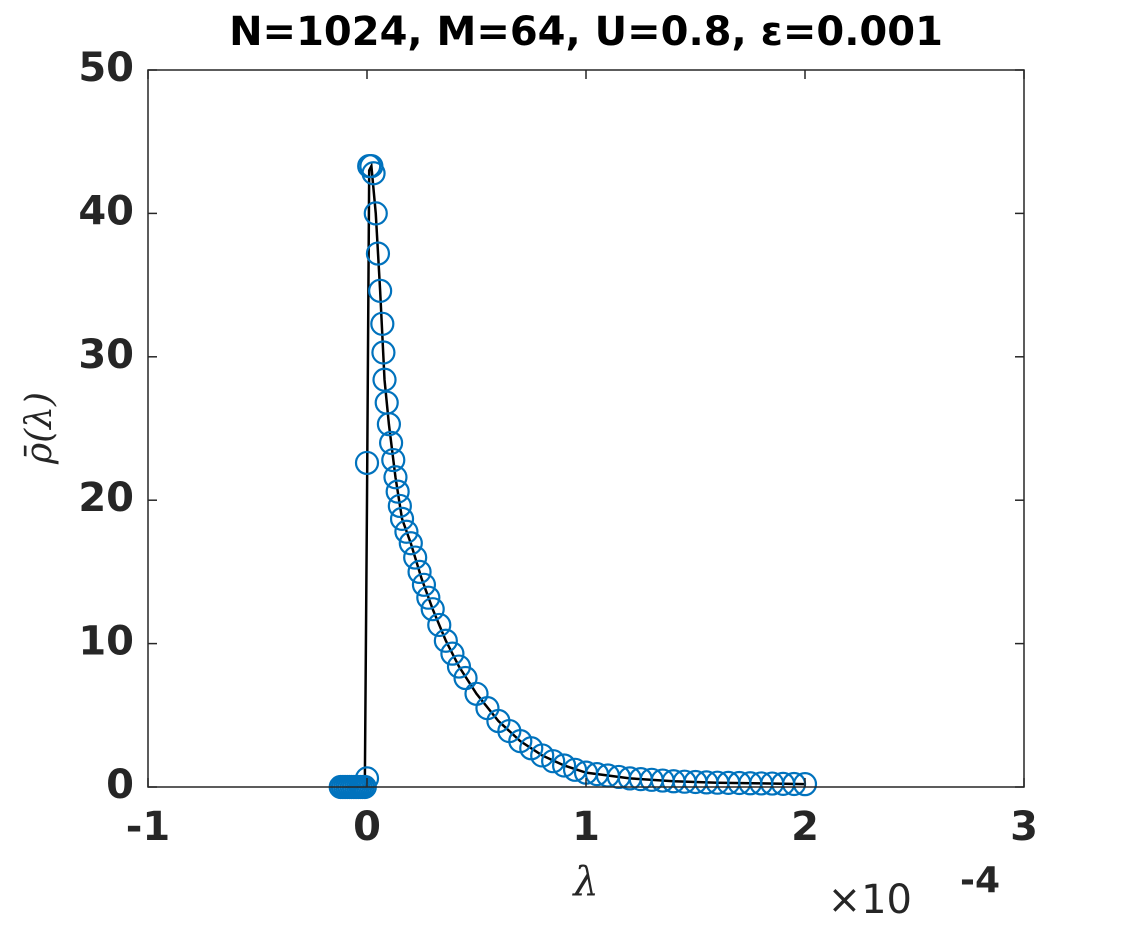 The width and height of the screenshot is (1132, 927). I want to click on y-tick-label: 10, so click(106, 642).